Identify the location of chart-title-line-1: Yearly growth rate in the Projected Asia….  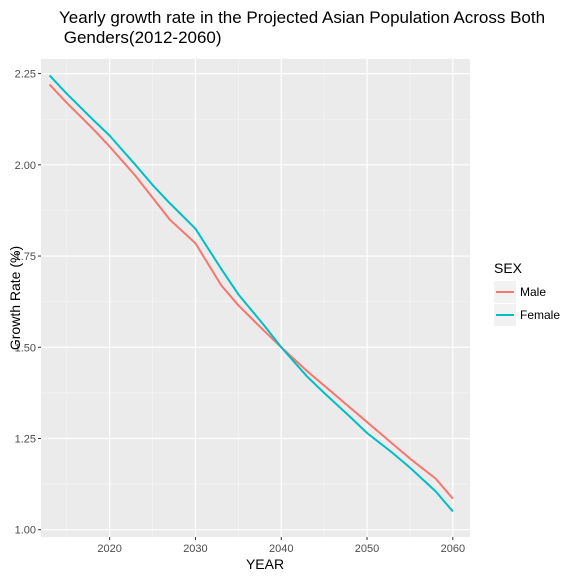
(302, 17).